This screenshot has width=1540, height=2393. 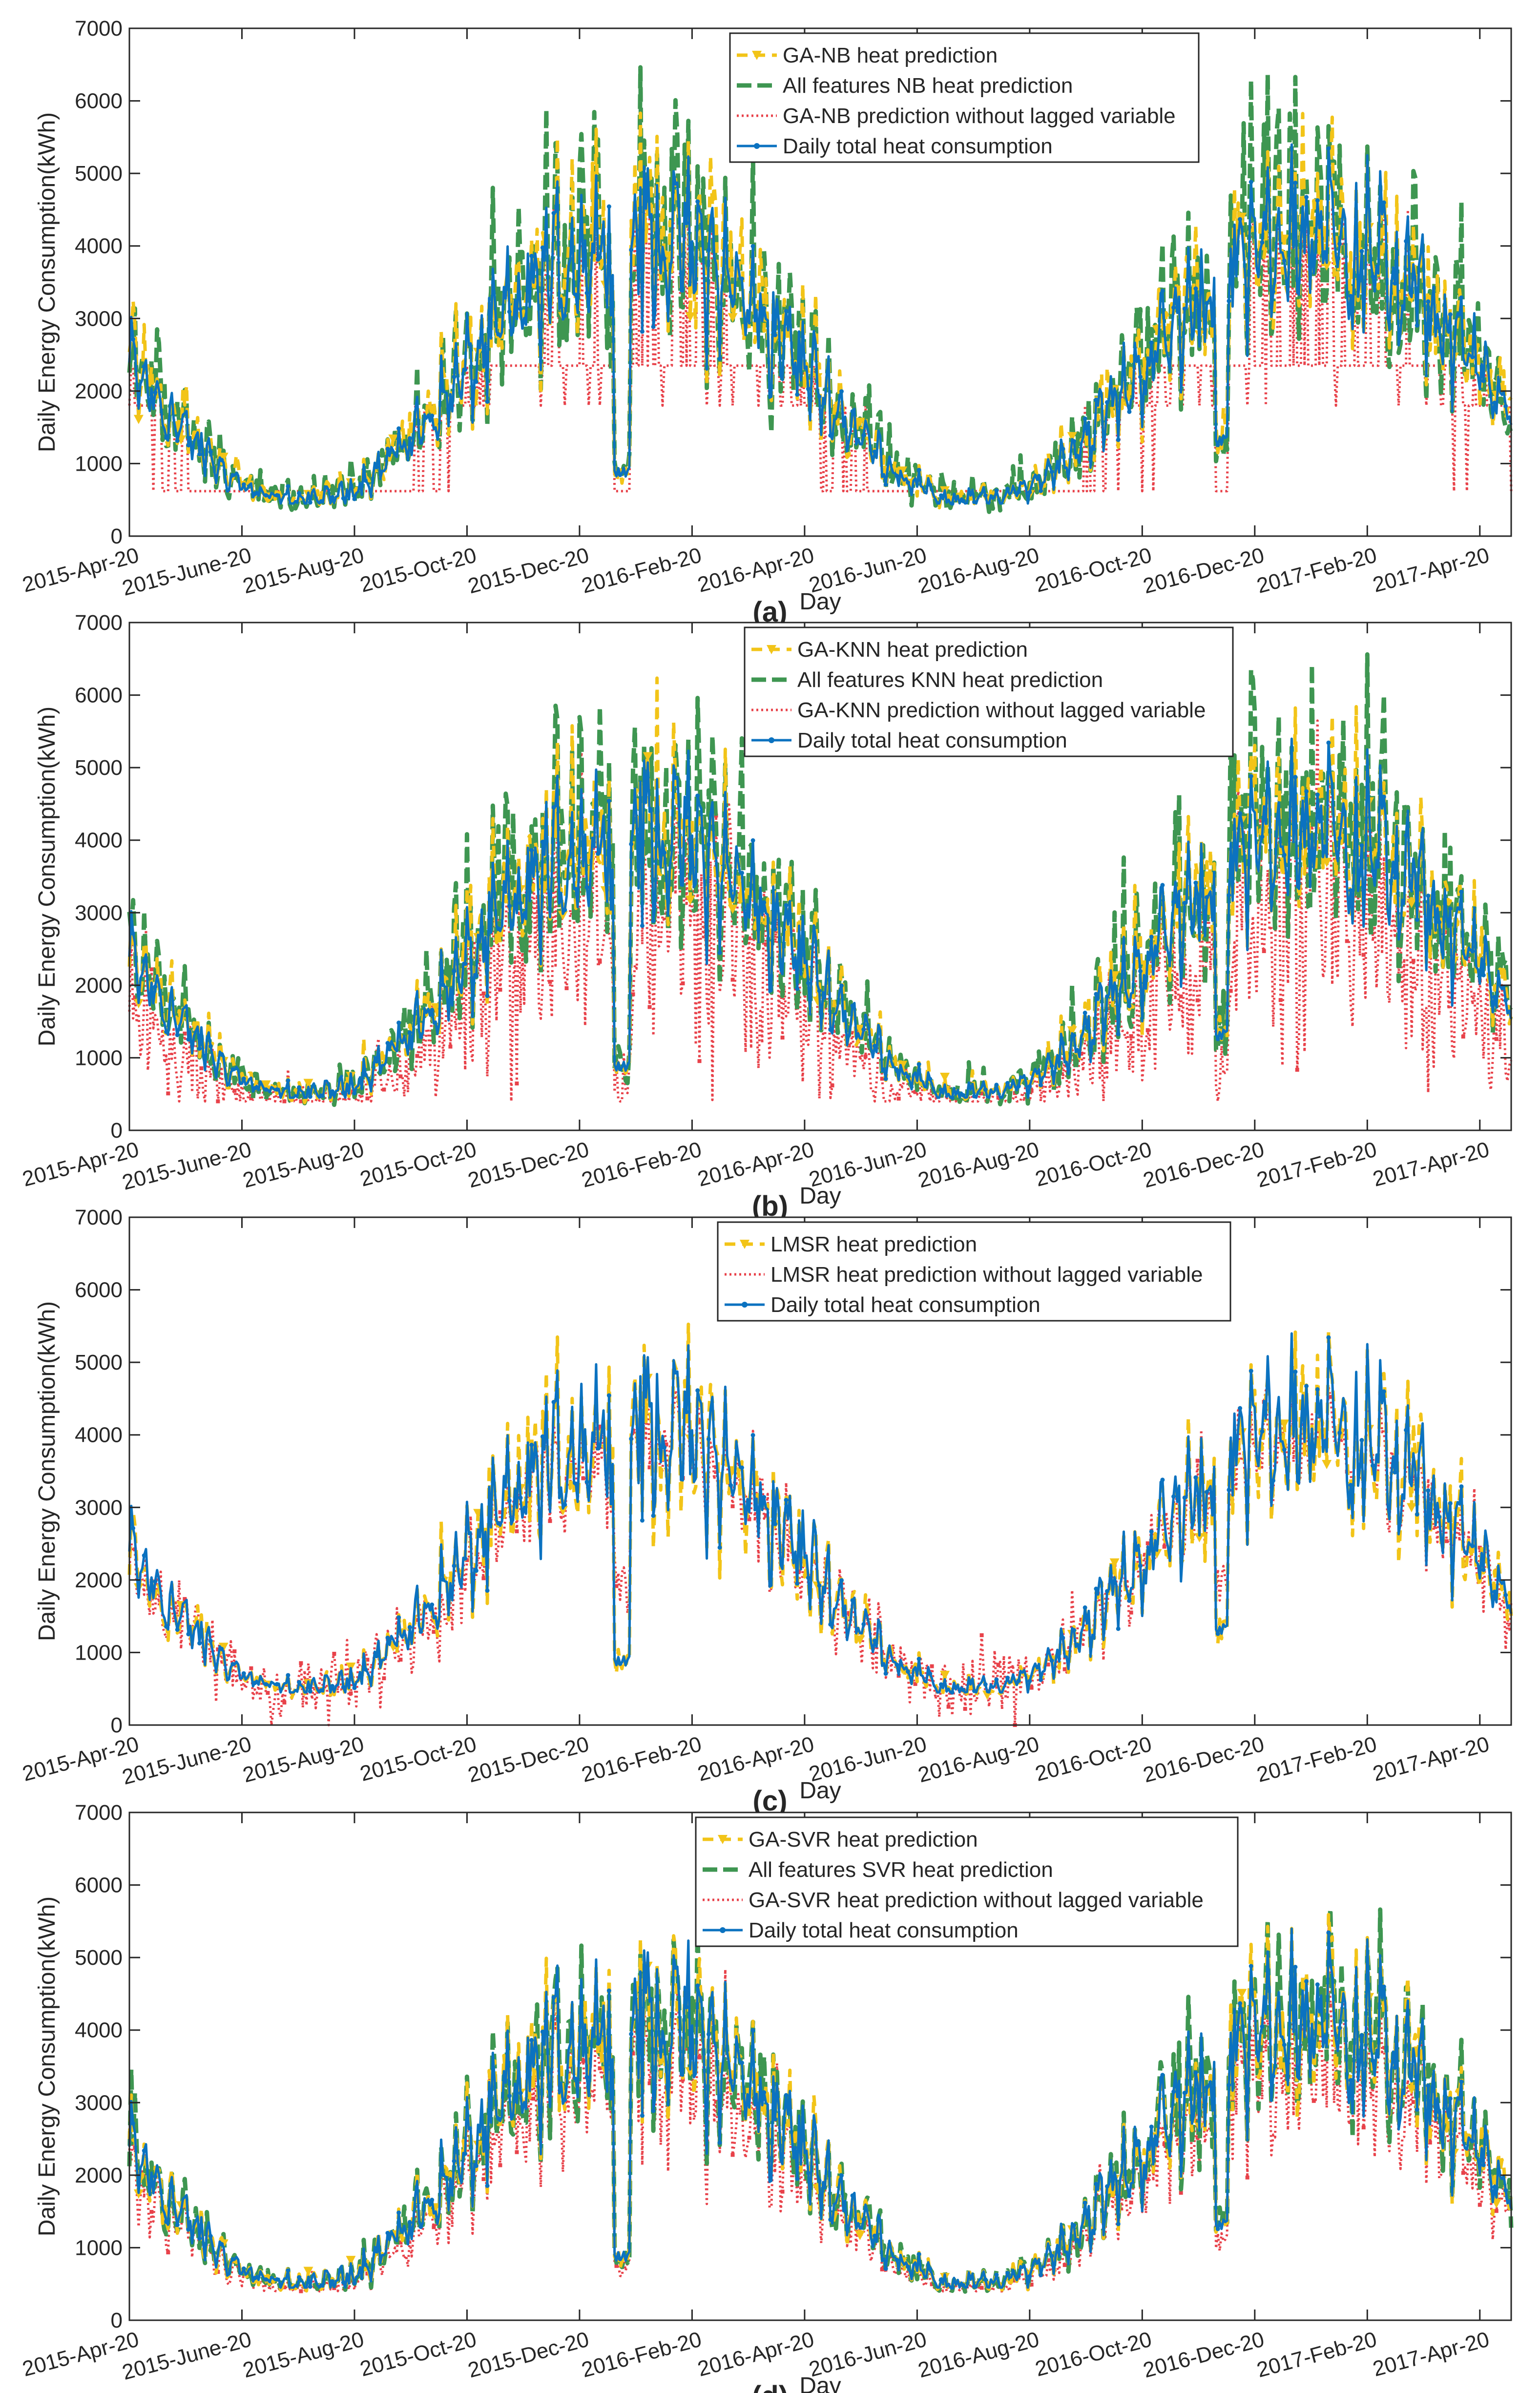 What do you see at coordinates (820, 2108) in the screenshot?
I see `series-line-actual` at bounding box center [820, 2108].